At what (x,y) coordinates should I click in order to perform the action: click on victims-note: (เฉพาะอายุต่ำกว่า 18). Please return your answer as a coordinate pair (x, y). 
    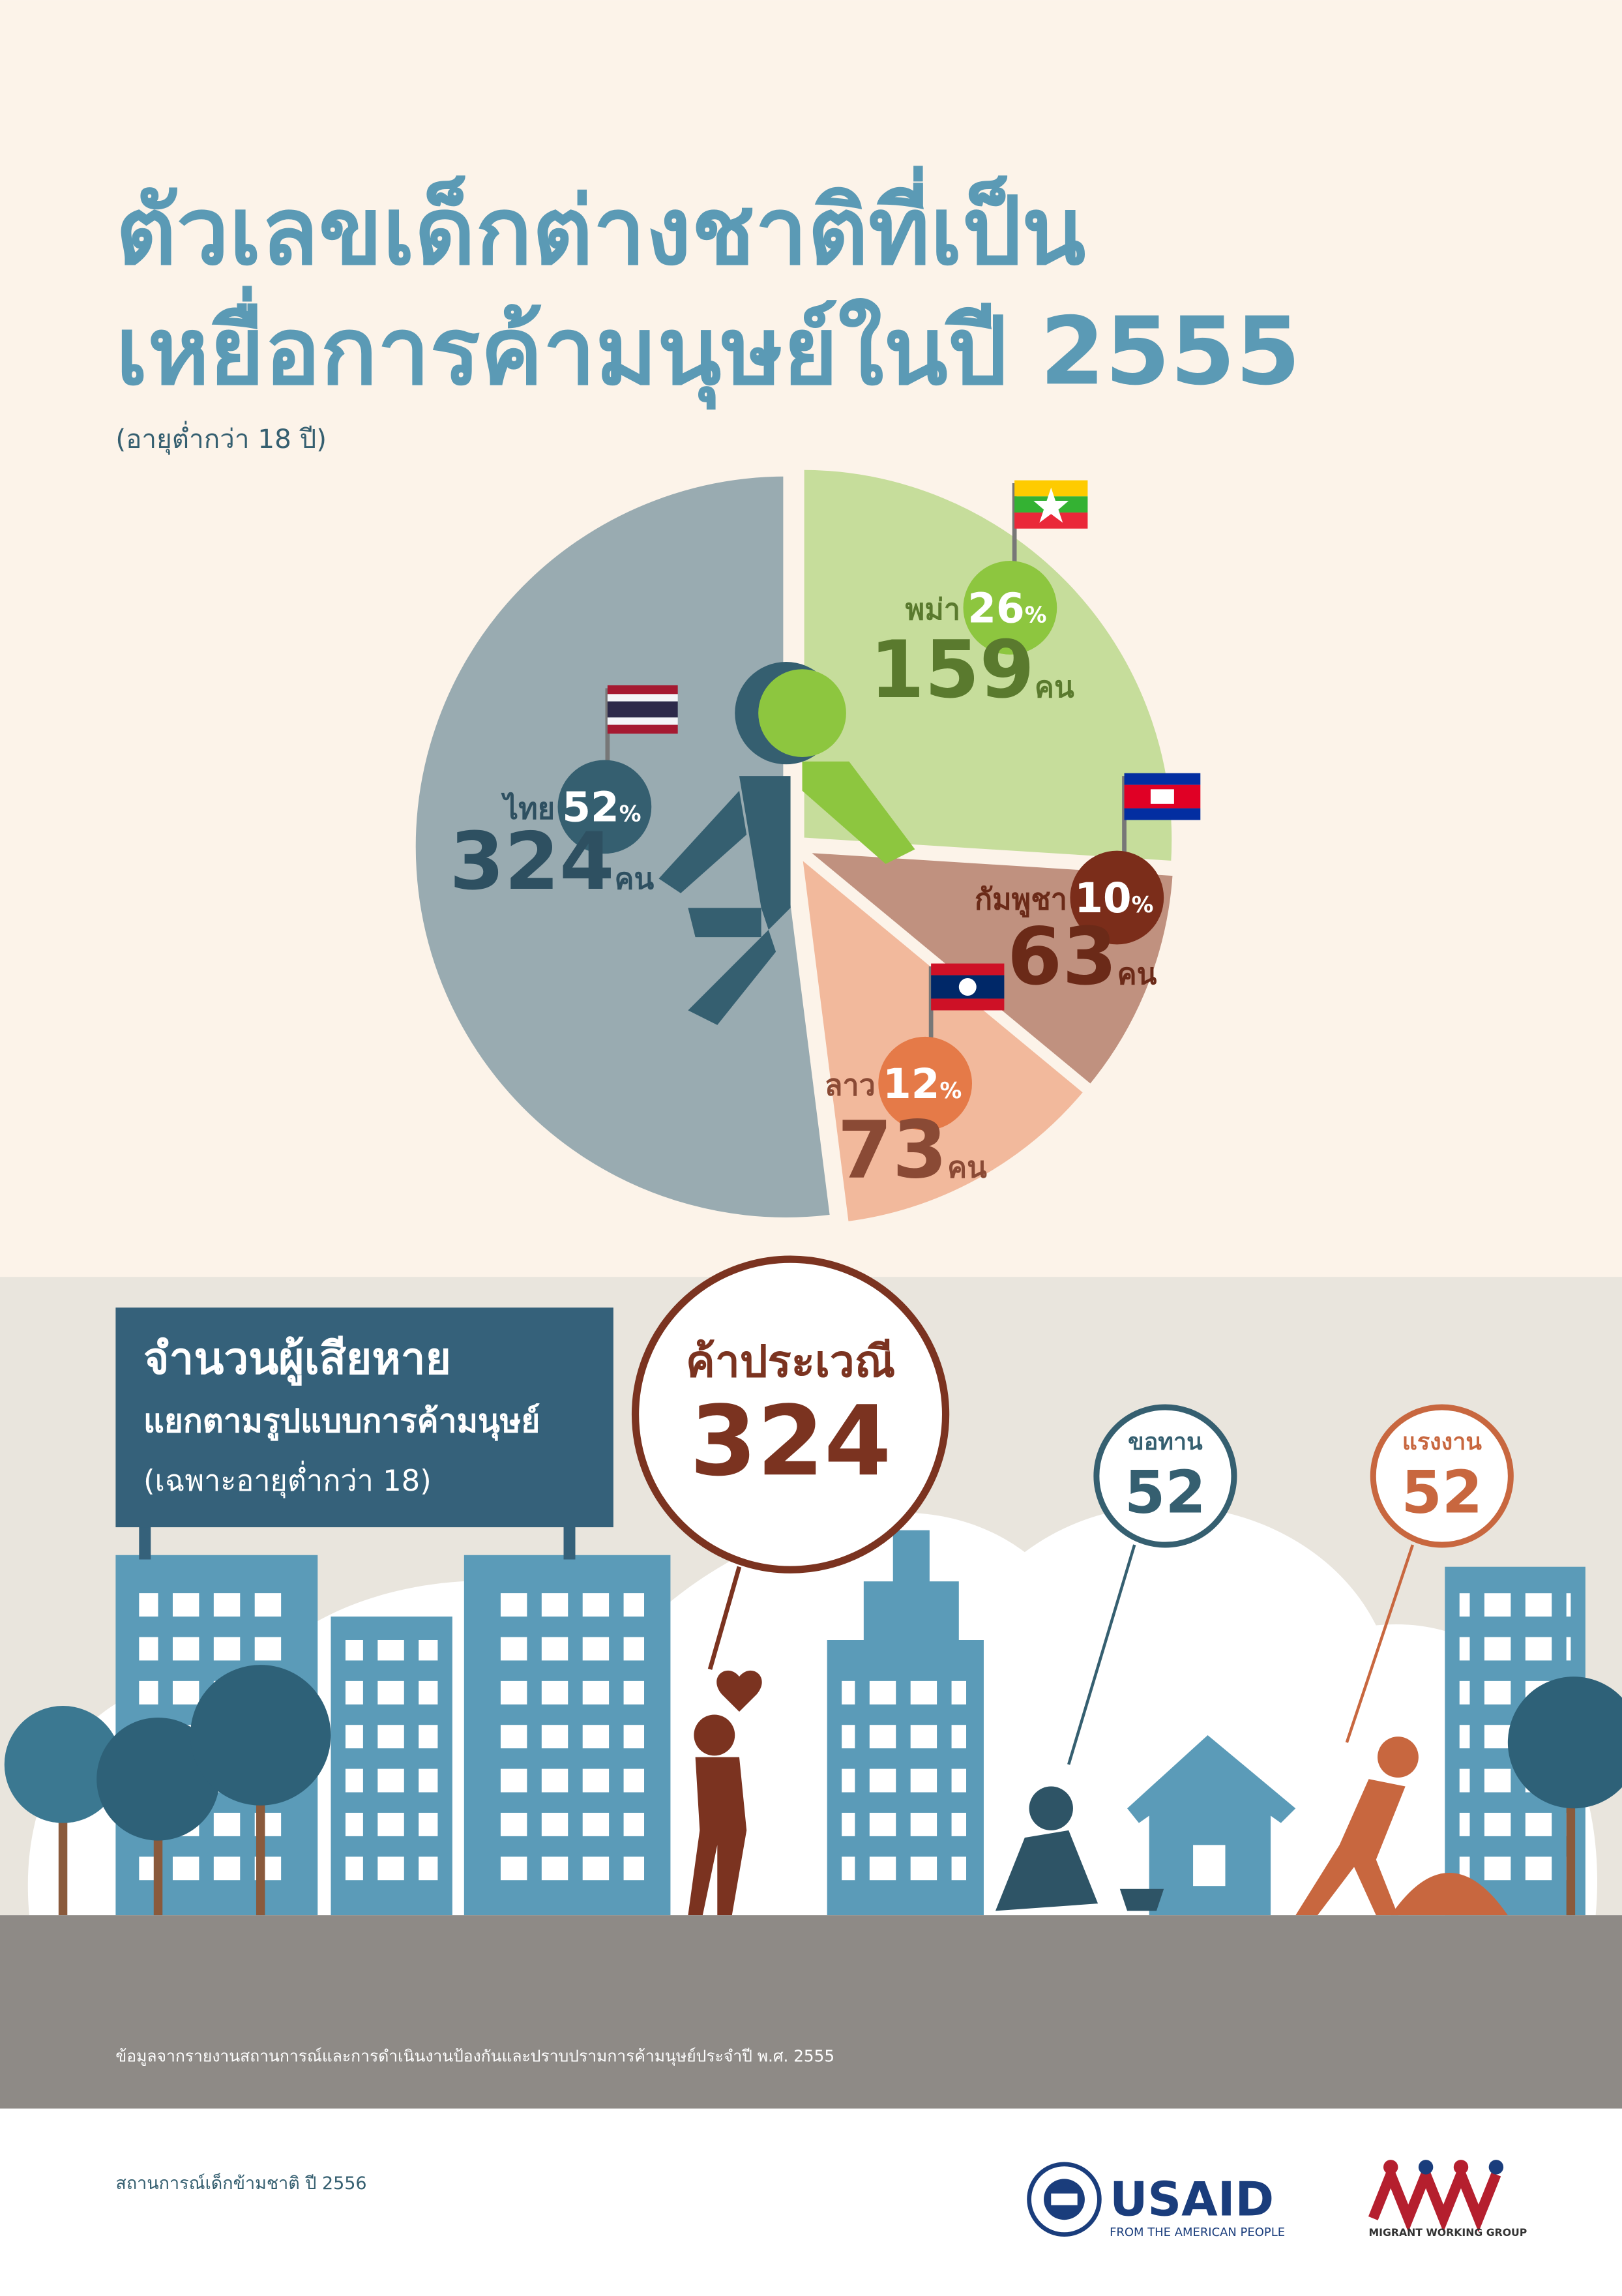
    Looking at the image, I should click on (287, 1479).